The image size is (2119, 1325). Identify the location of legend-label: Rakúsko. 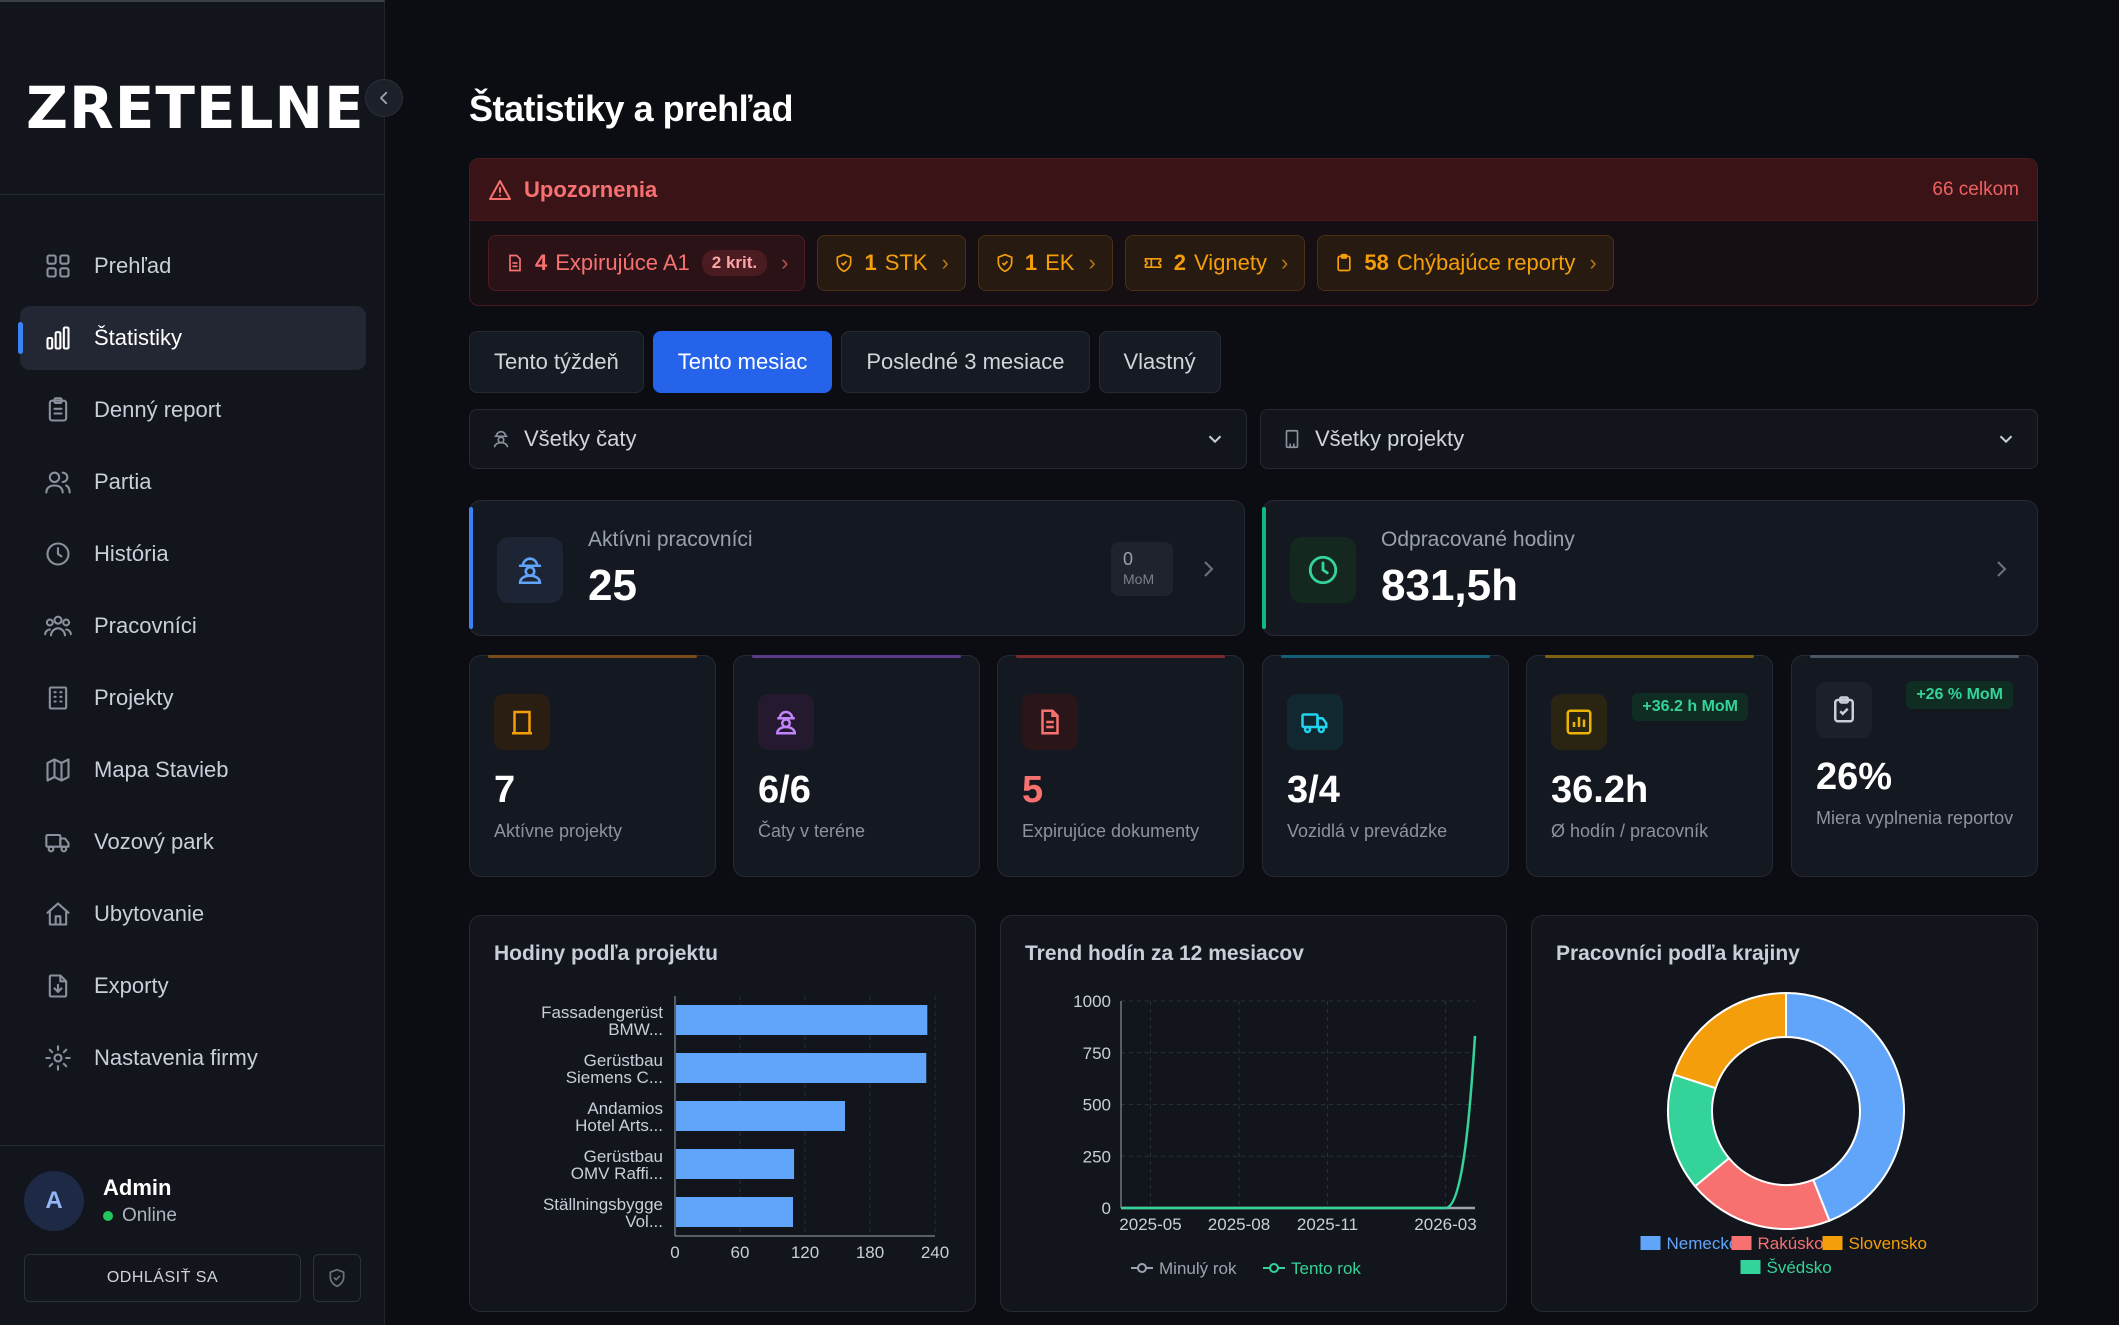
(1791, 1243).